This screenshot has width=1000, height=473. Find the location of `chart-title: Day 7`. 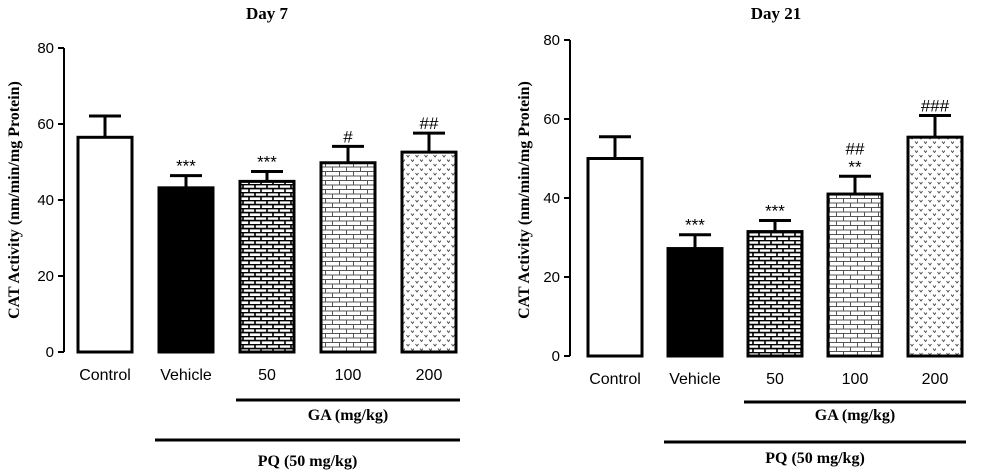

chart-title: Day 7 is located at coordinates (267, 13).